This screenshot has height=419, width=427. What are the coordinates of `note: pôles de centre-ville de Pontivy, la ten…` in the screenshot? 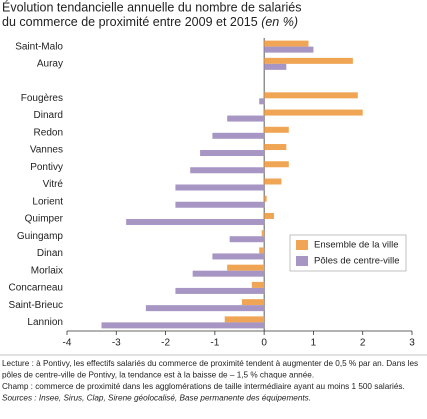 It's located at (158, 375).